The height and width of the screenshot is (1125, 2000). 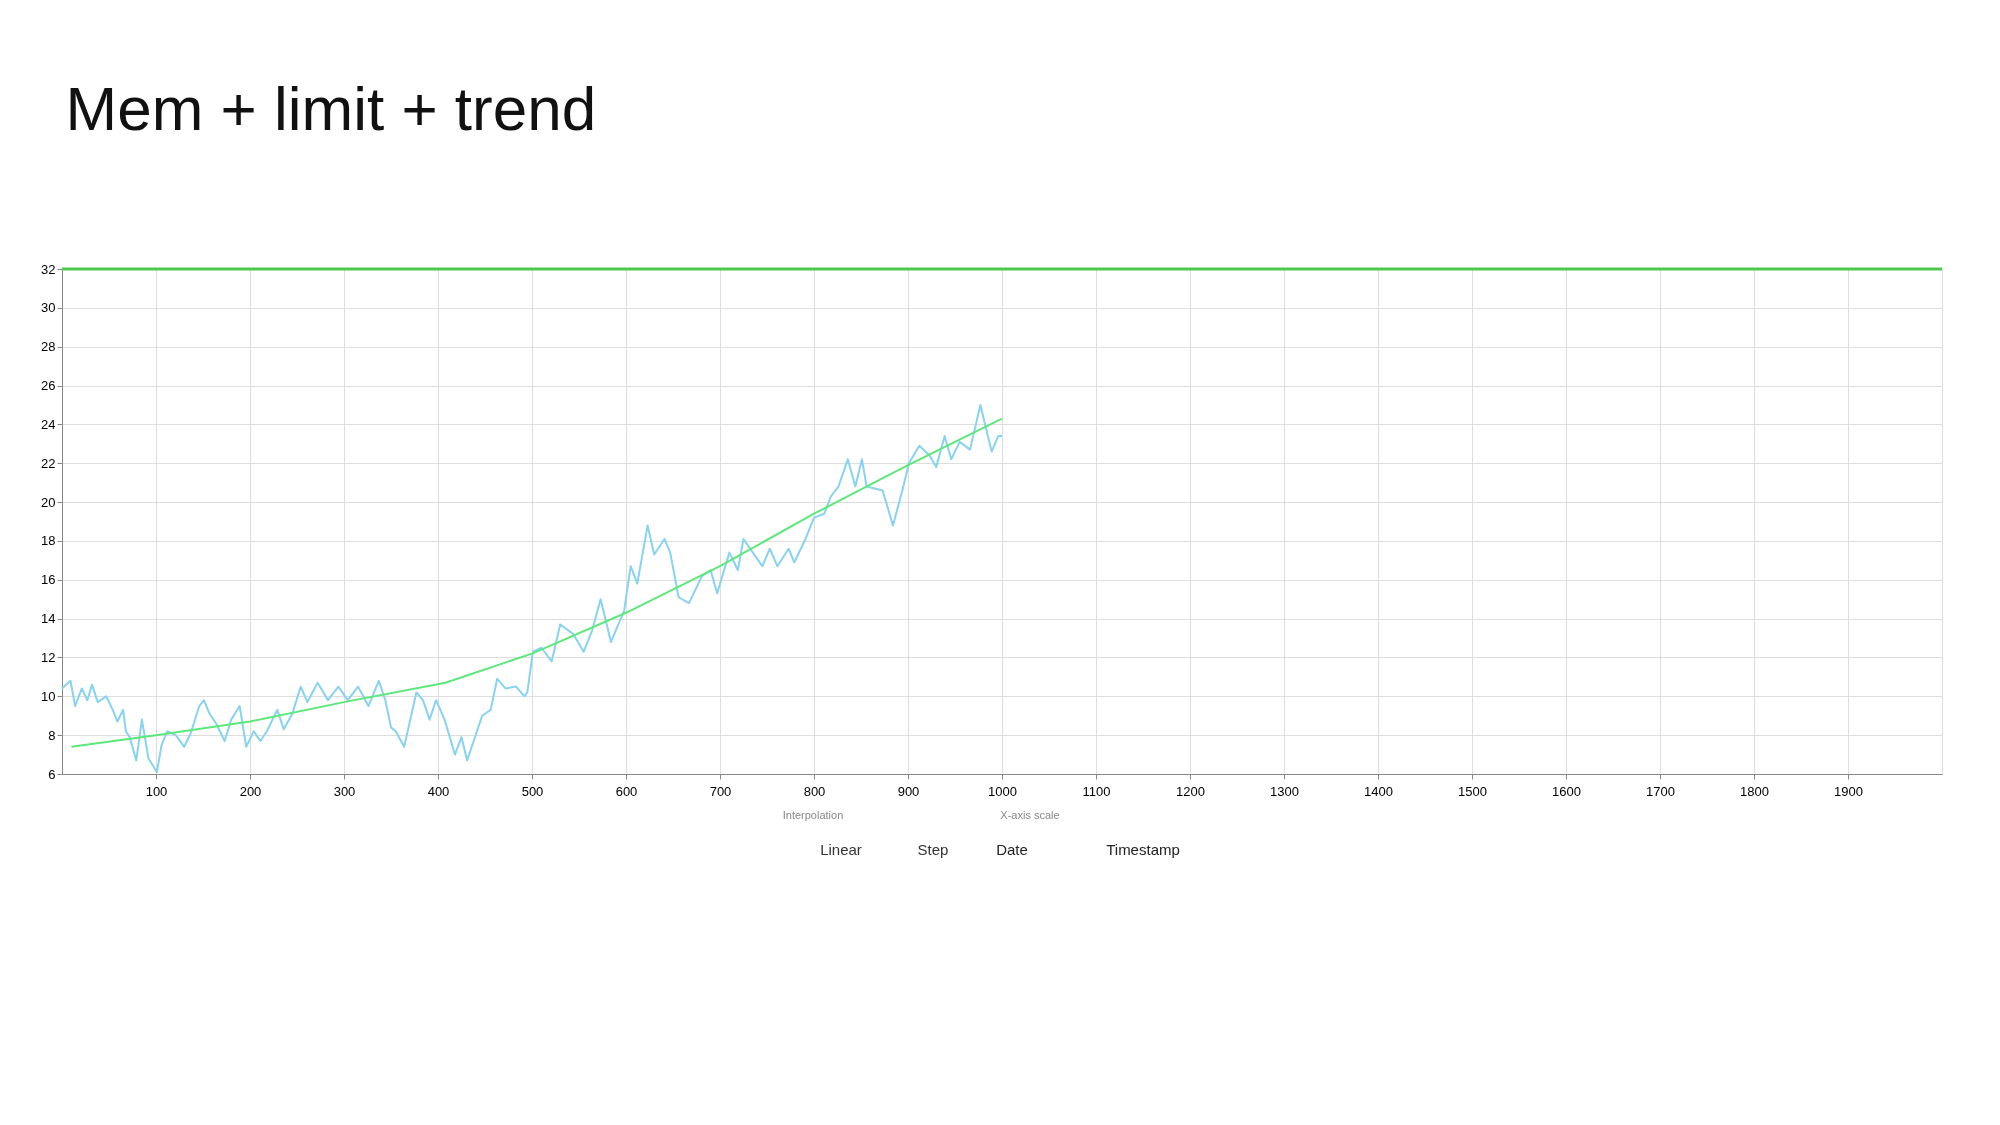 I want to click on x-tick-label: 400, so click(x=438, y=791).